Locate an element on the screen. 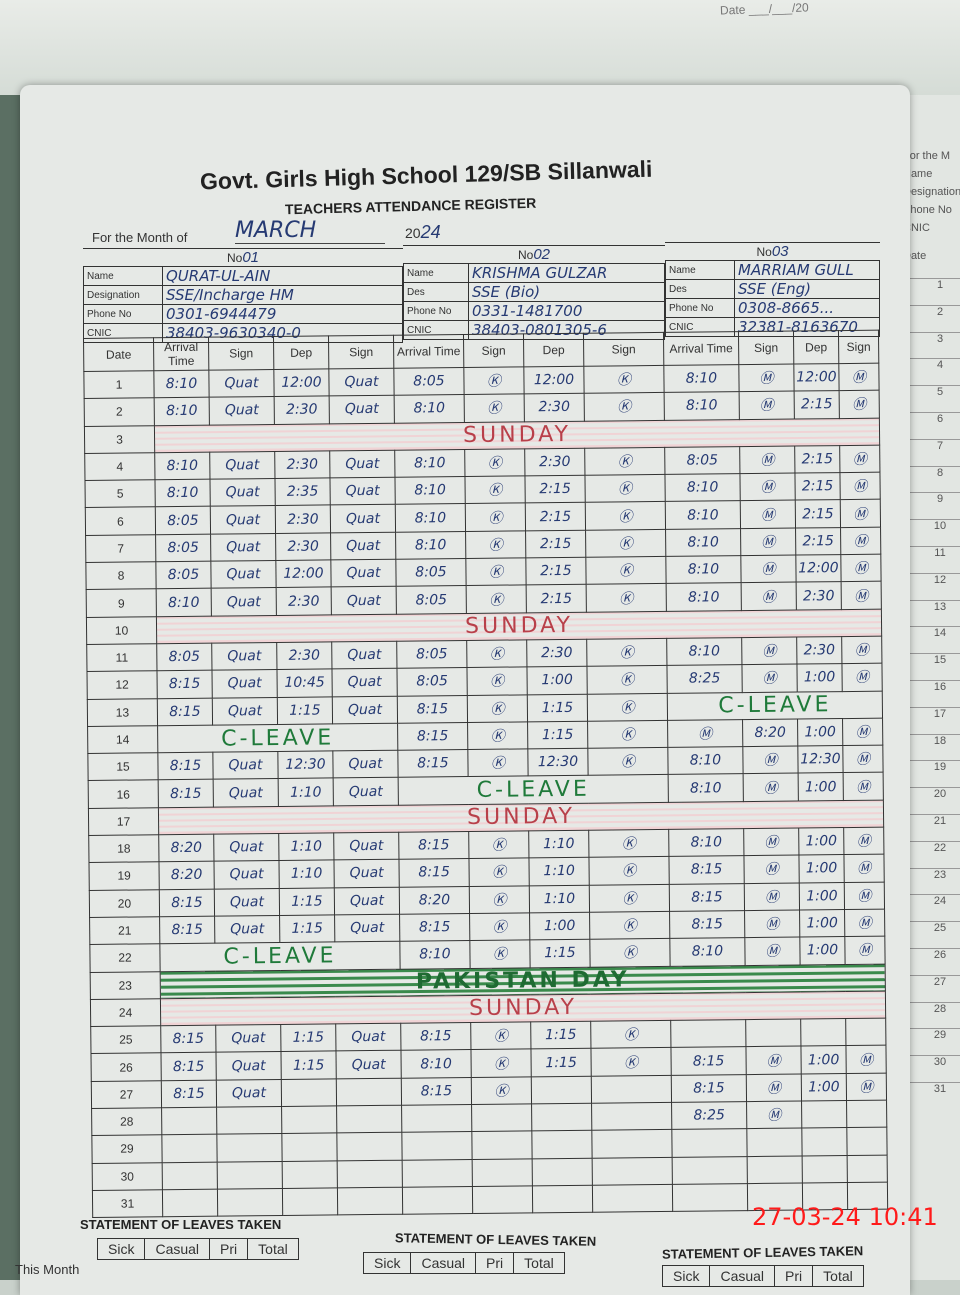  next-page-date-number: 18 is located at coordinates (931, 747).